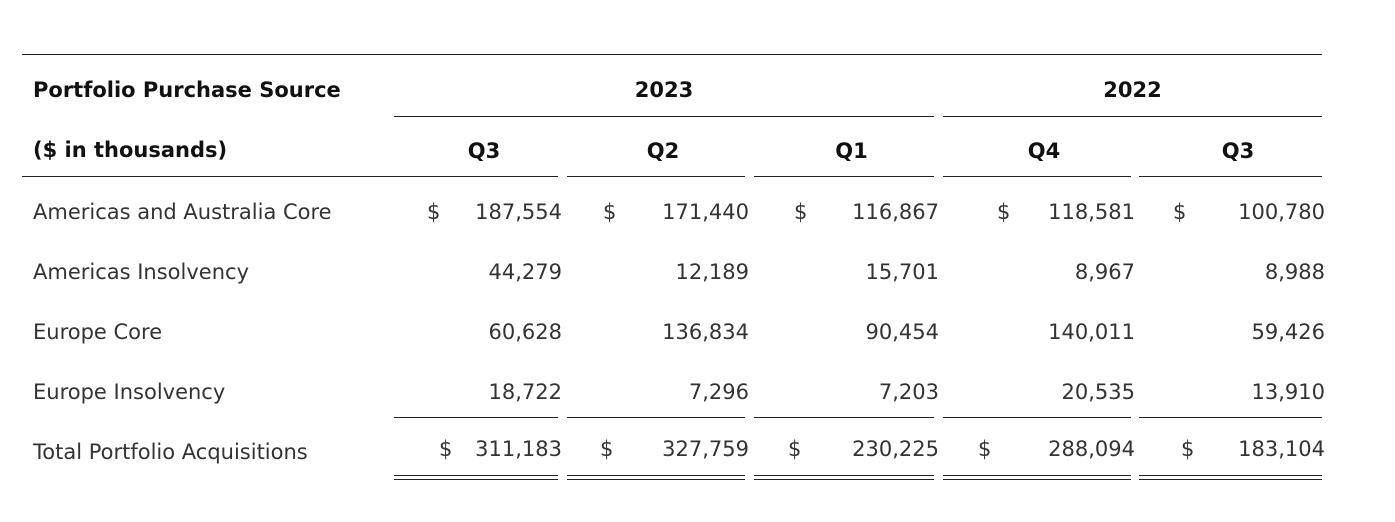 Image resolution: width=1395 pixels, height=522 pixels. What do you see at coordinates (895, 449) in the screenshot?
I see `total-value: 230,225` at bounding box center [895, 449].